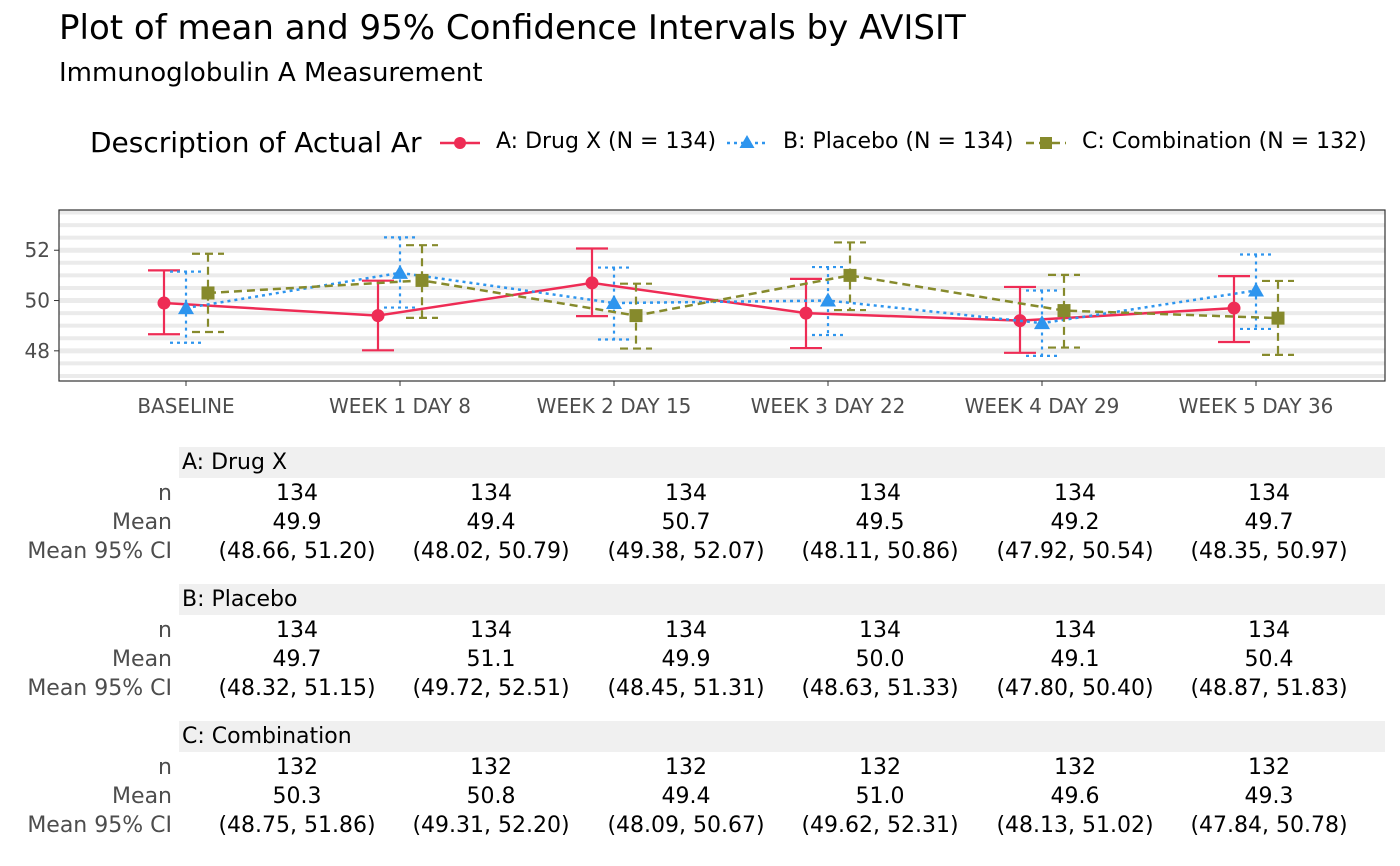 The width and height of the screenshot is (1400, 866). Describe the element at coordinates (782, 736) in the screenshot. I see `table-group-header-combination: C: Combination` at that location.